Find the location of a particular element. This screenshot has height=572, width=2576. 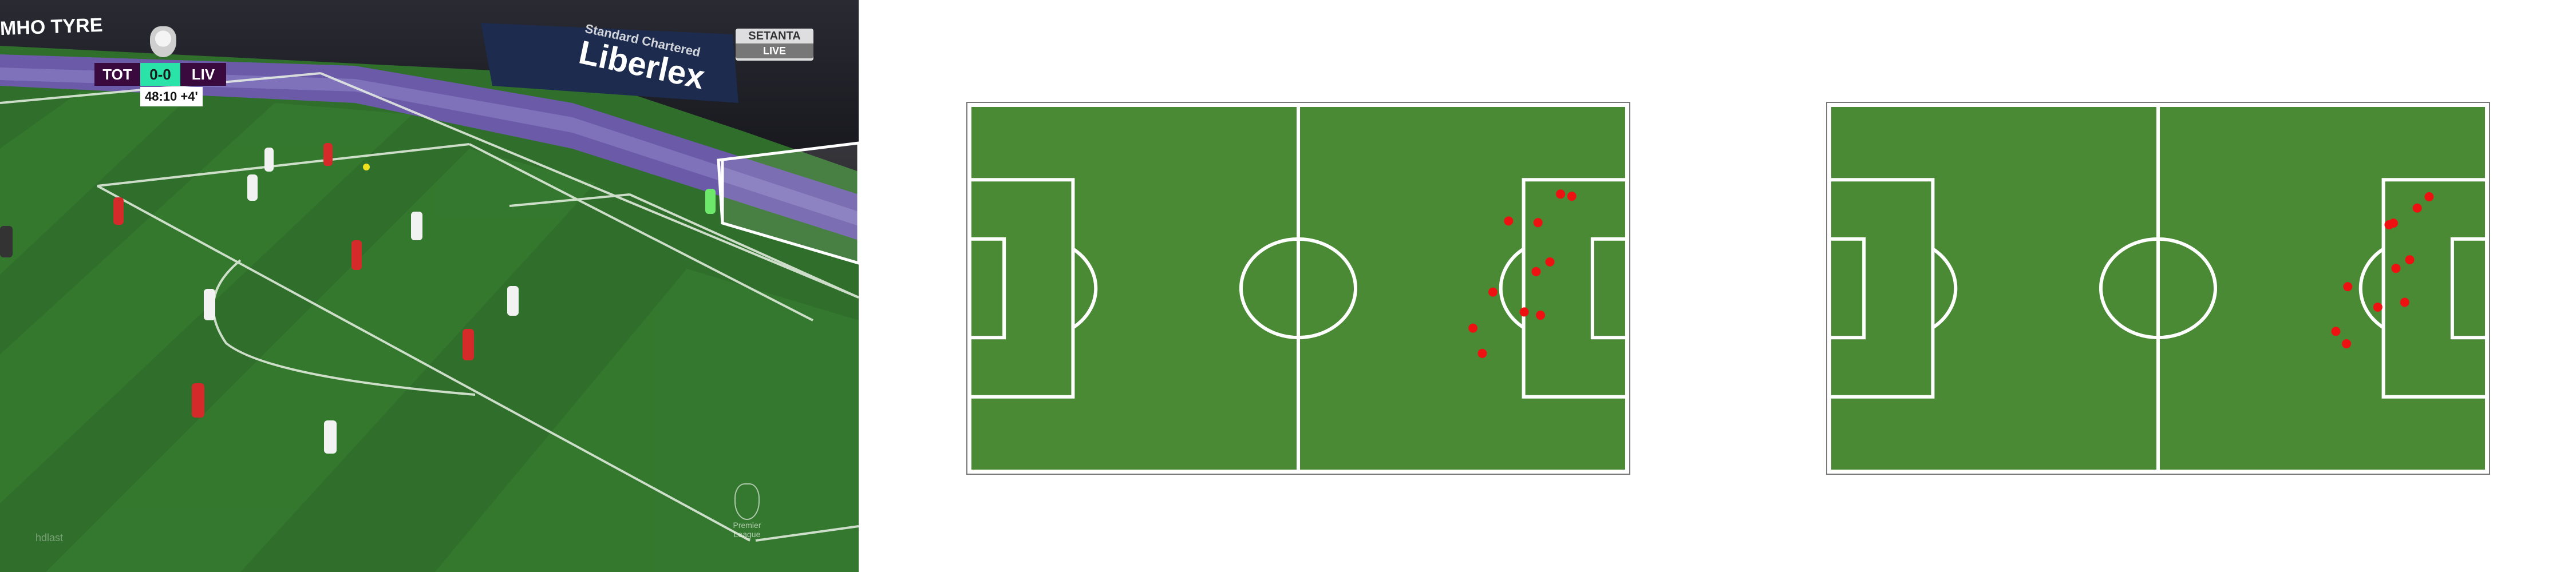

home-players is located at coordinates (361, 301).